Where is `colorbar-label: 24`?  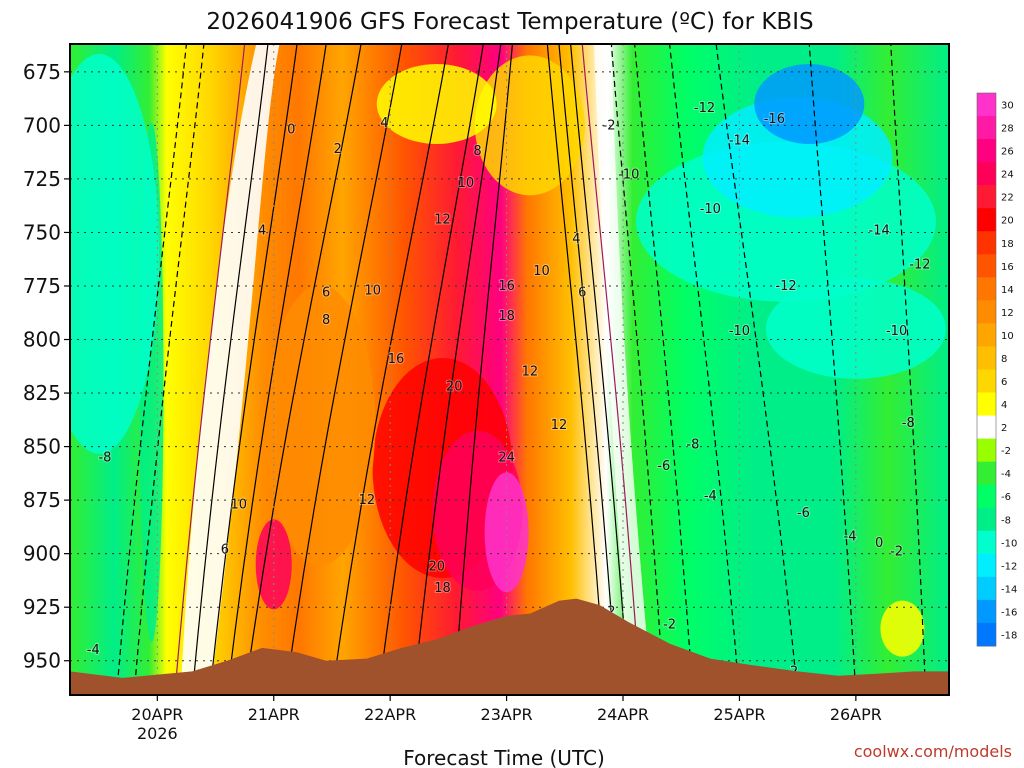
colorbar-label: 24 is located at coordinates (1007, 175).